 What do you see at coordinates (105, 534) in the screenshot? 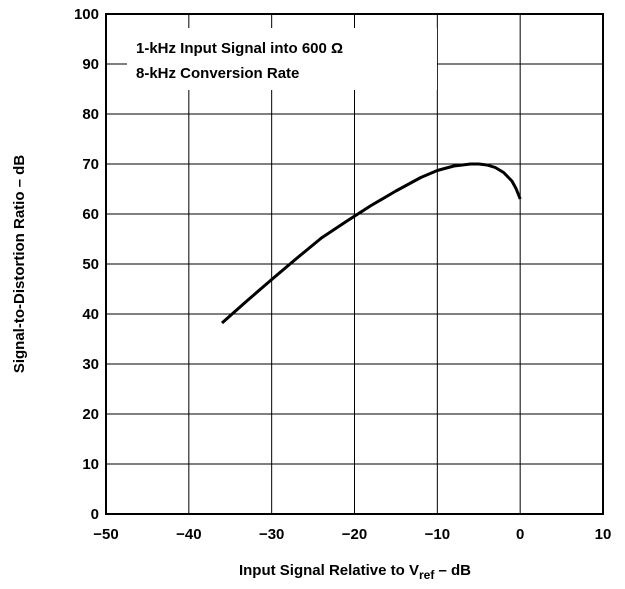
I see `x-tick-label: −50` at bounding box center [105, 534].